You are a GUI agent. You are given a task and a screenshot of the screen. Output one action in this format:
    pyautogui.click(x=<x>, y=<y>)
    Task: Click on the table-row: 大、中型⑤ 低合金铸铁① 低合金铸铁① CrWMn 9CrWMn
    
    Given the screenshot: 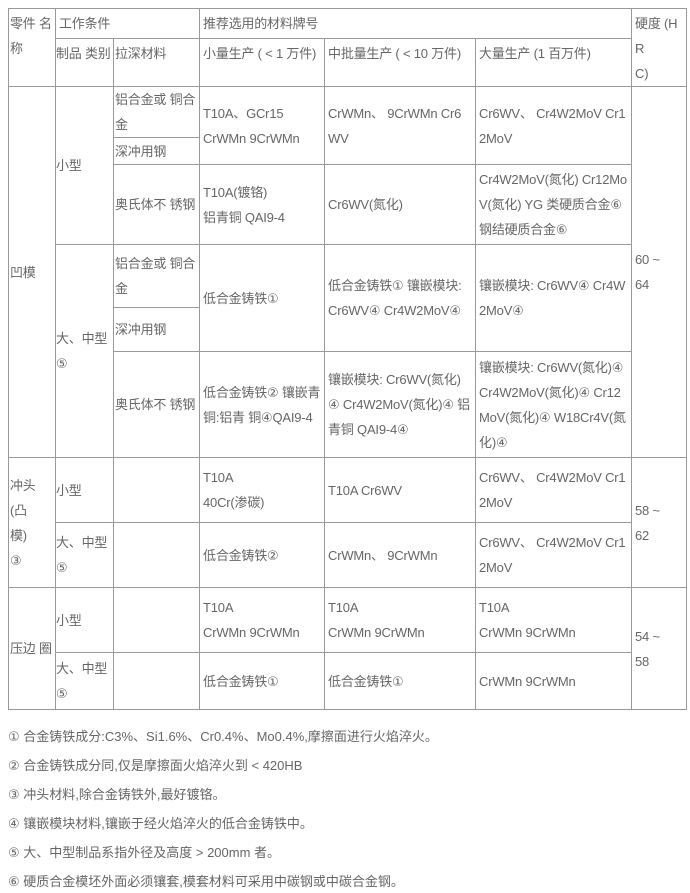 What is the action you would take?
    pyautogui.click(x=348, y=681)
    